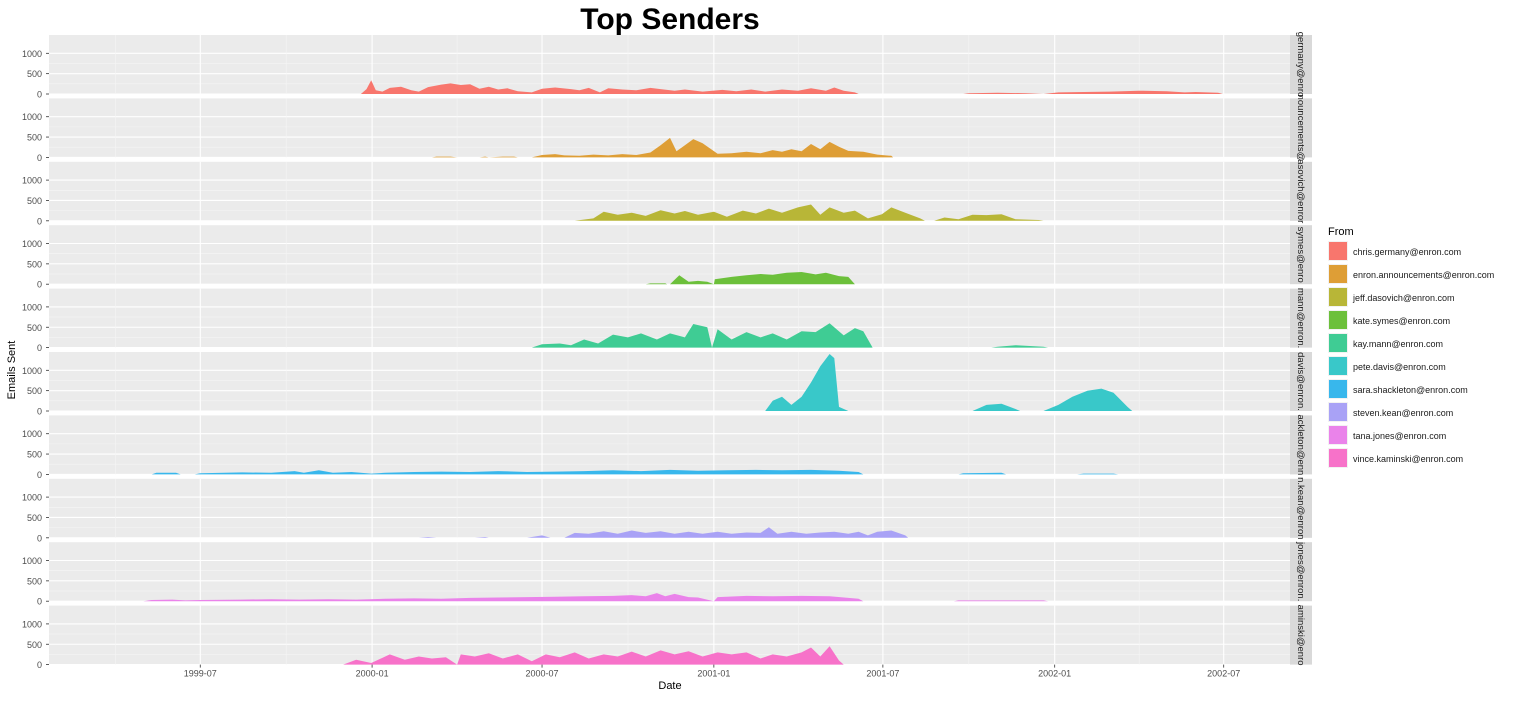 This screenshot has height=701, width=1517. What do you see at coordinates (1398, 344) in the screenshot?
I see `legend-label: kay.mann@enron.com` at bounding box center [1398, 344].